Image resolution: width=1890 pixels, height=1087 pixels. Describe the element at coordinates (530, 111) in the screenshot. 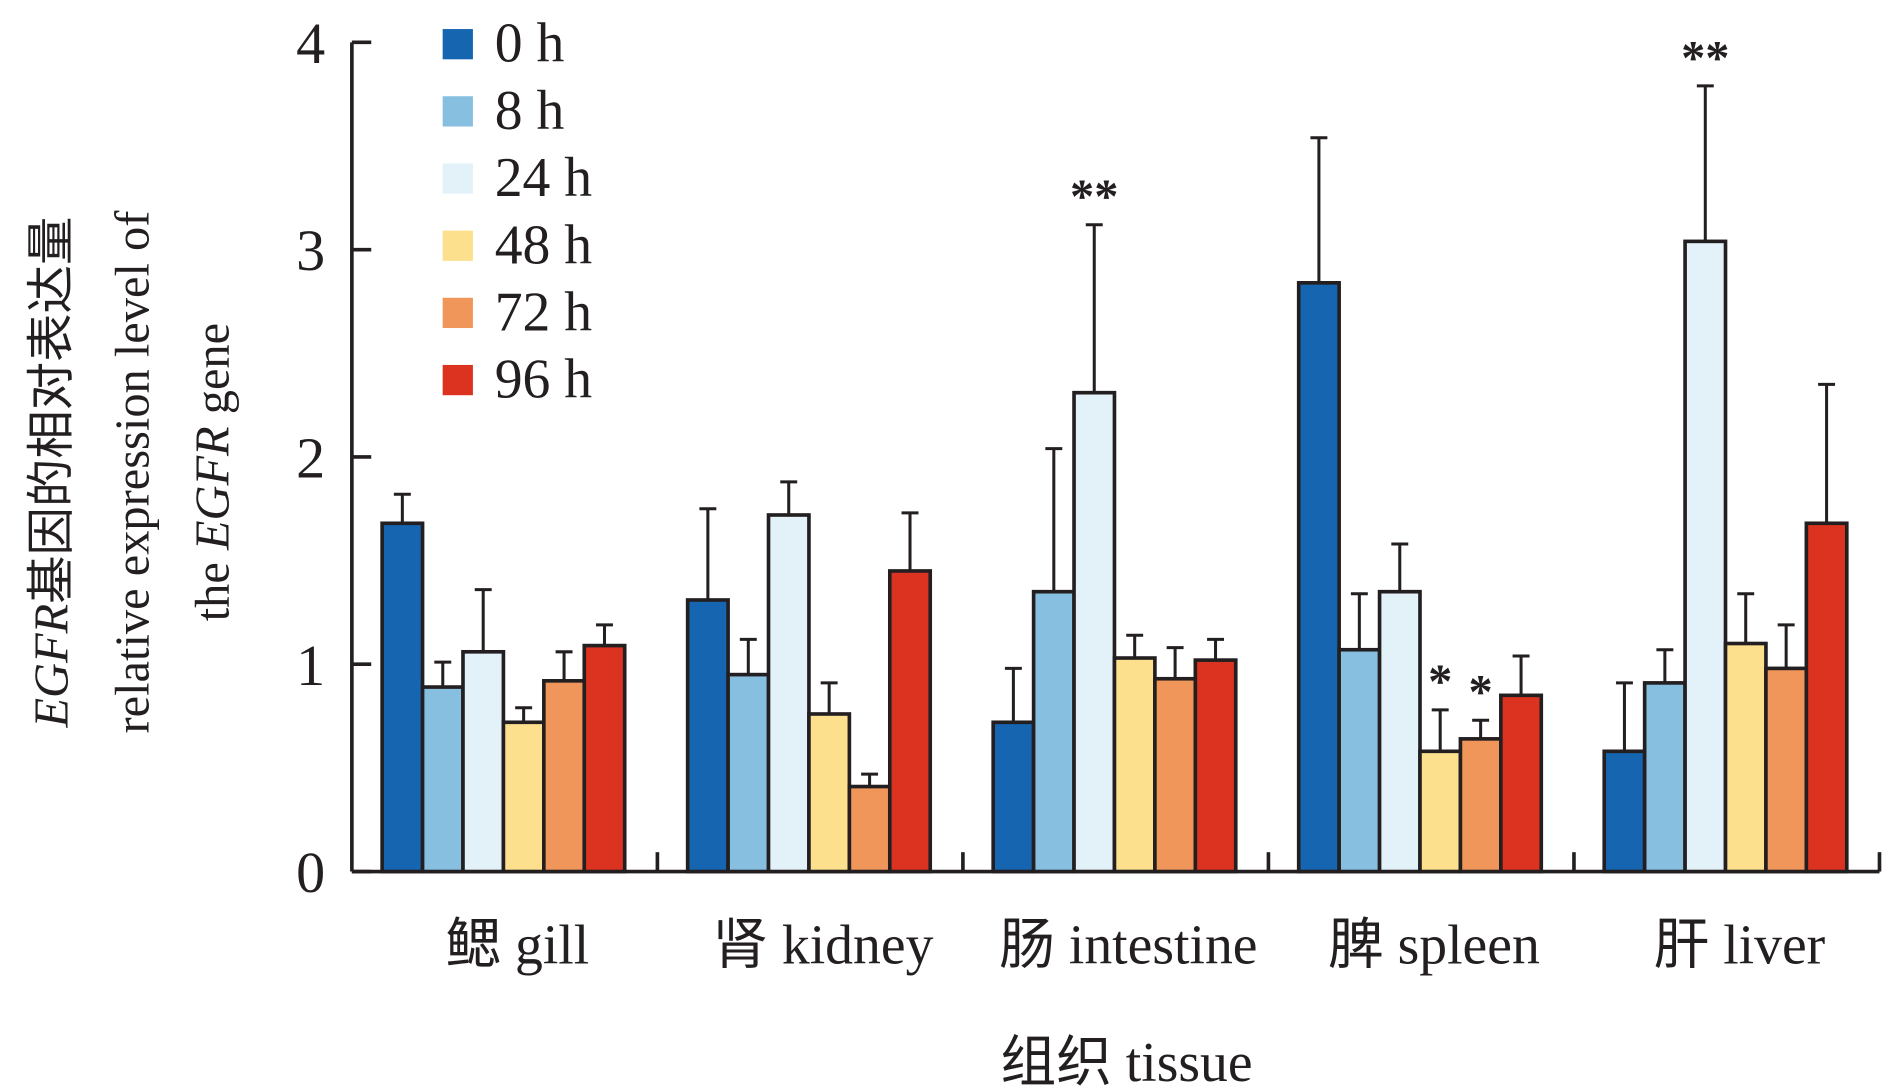

I see `legend-label: 8 h` at that location.